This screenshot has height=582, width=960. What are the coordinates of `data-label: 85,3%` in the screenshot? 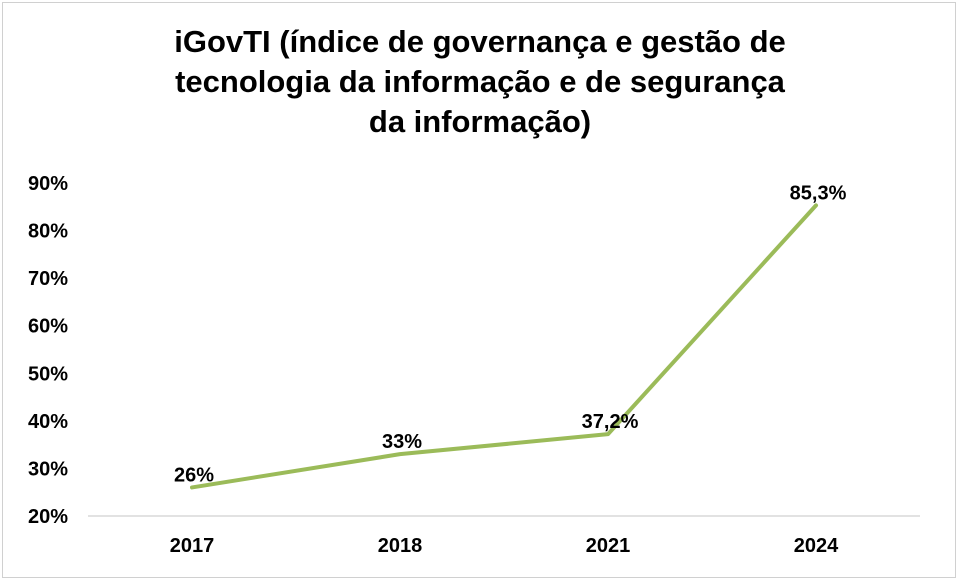 It's located at (818, 193).